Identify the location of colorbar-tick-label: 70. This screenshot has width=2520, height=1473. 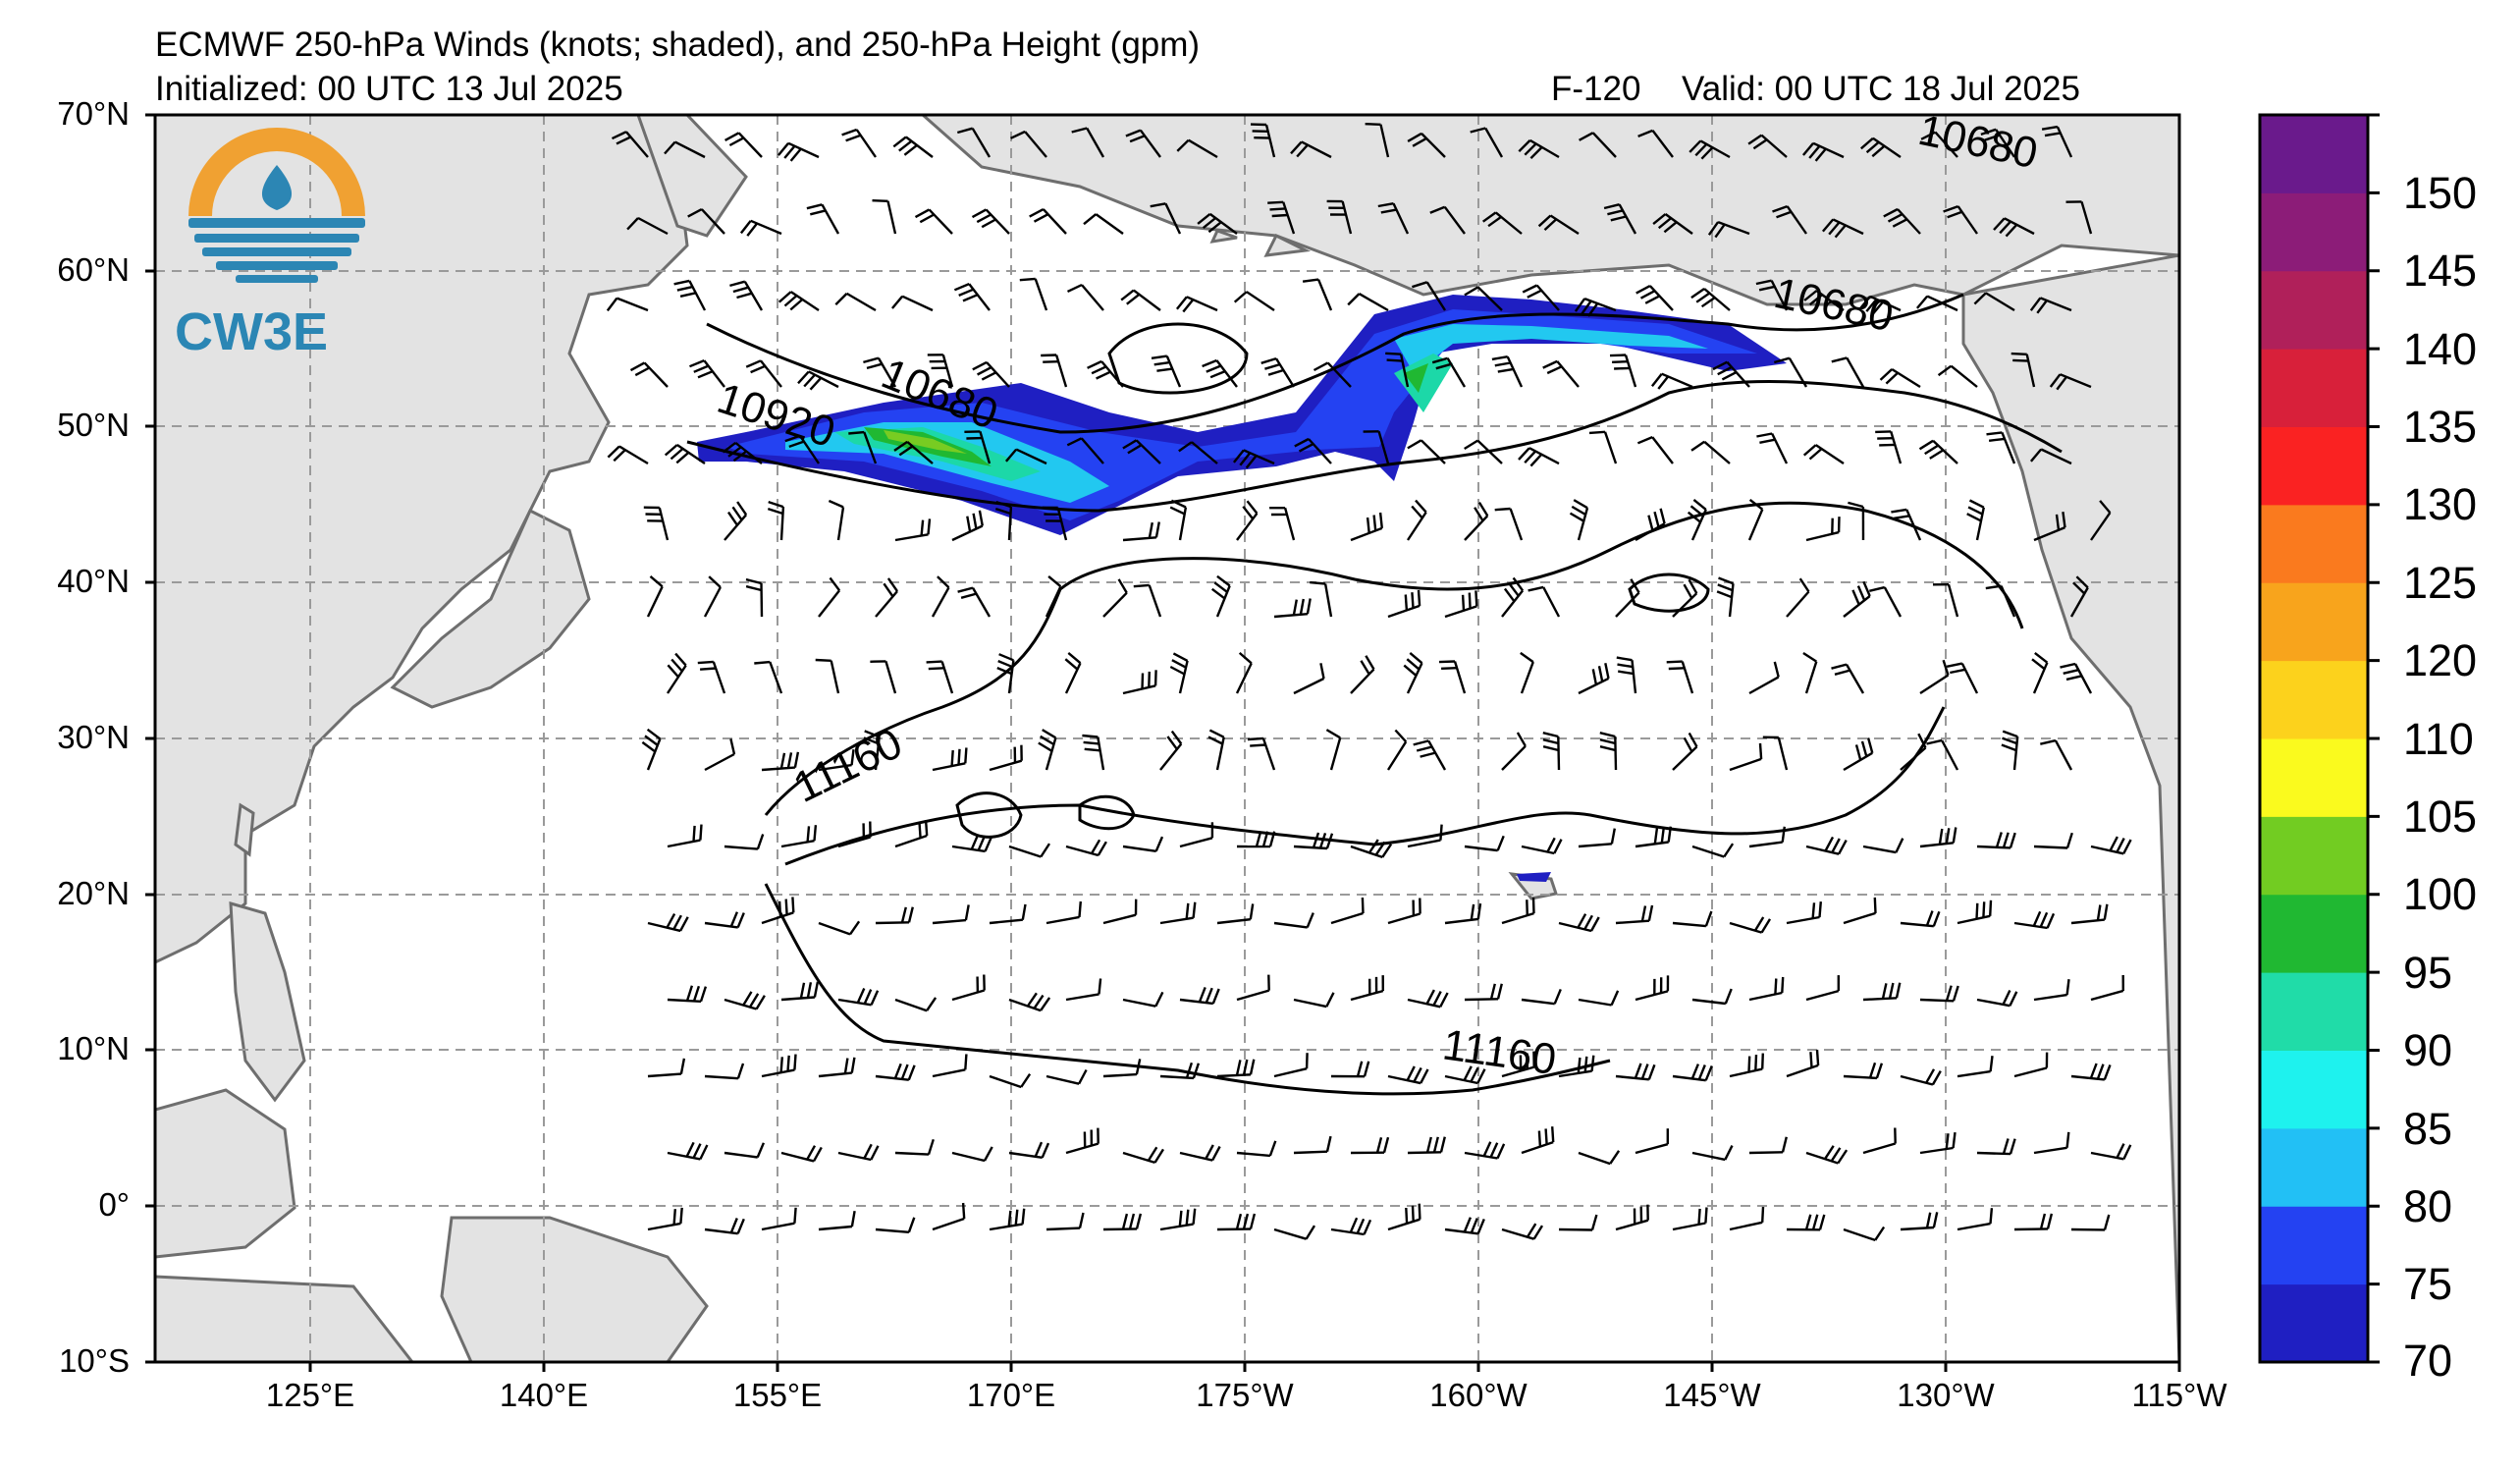
(2428, 1361).